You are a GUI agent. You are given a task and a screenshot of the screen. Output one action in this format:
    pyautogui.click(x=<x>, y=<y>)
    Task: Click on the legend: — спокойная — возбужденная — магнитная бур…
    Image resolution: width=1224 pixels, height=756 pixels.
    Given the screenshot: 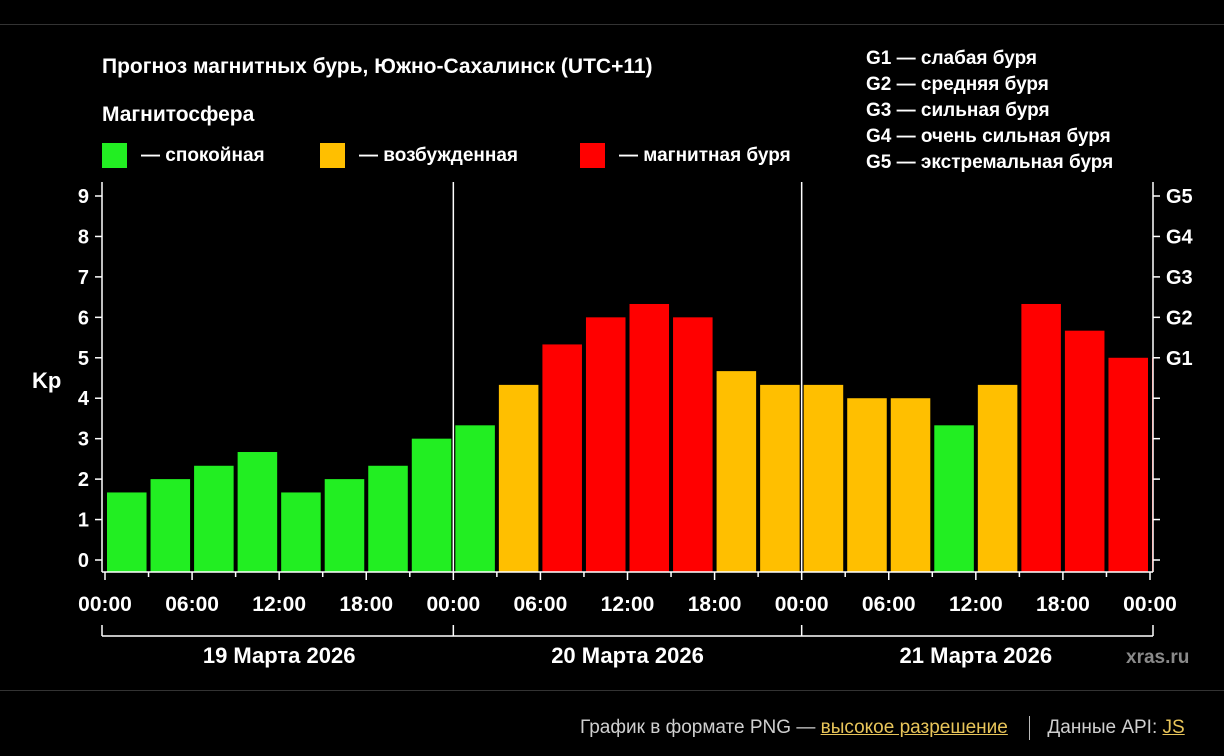 What is the action you would take?
    pyautogui.click(x=446, y=155)
    